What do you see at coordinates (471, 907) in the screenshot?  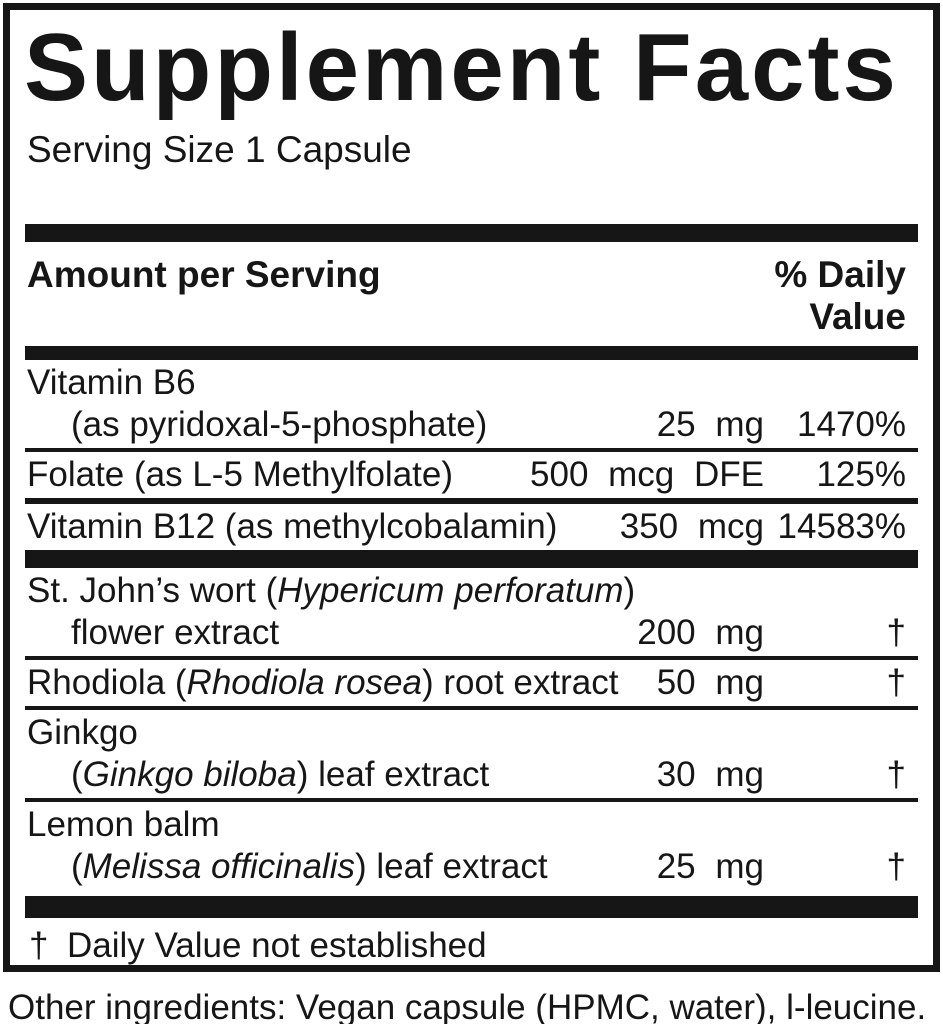 I see `thick-rule-footnote` at bounding box center [471, 907].